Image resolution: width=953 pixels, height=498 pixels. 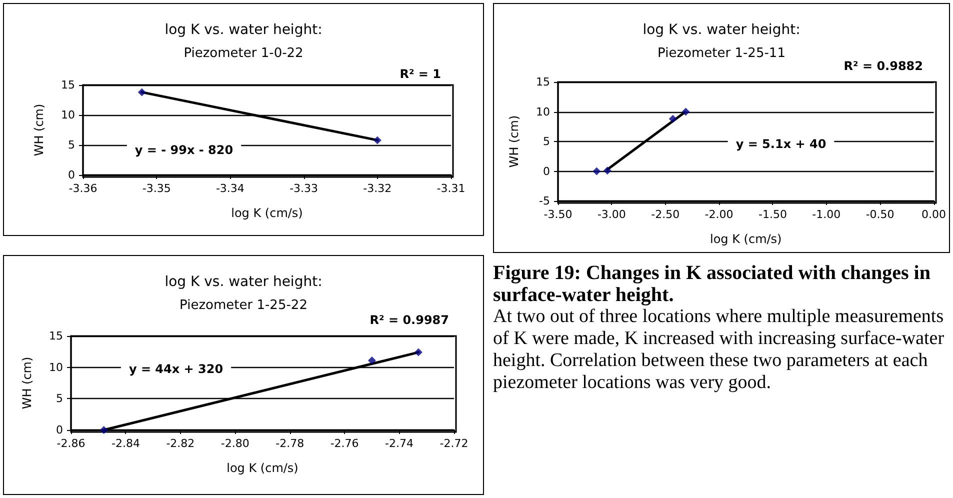 What do you see at coordinates (826, 214) in the screenshot?
I see `x-tick-label: -1.00` at bounding box center [826, 214].